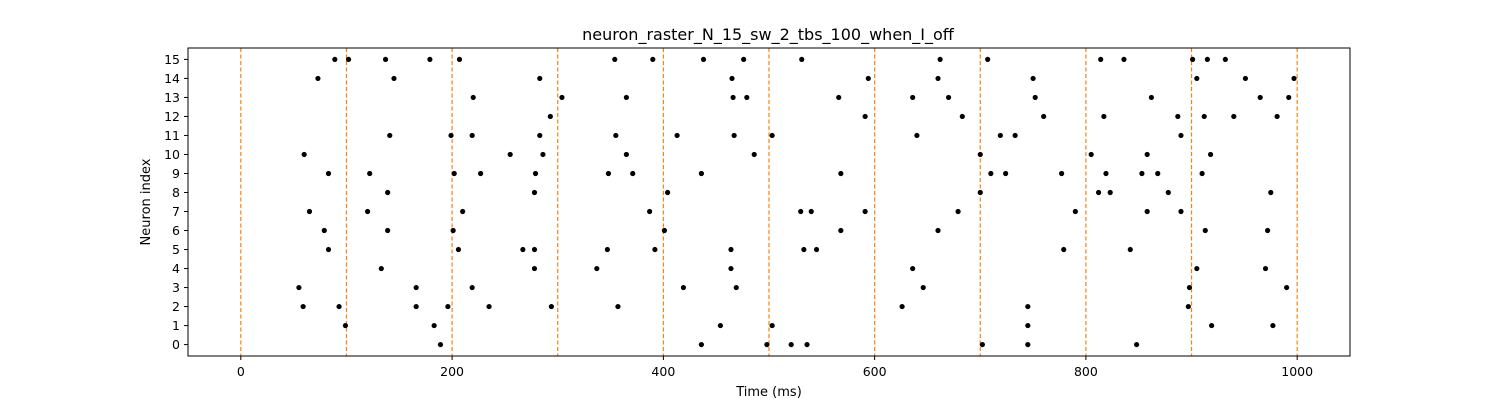 This screenshot has height=400, width=1500. What do you see at coordinates (172, 135) in the screenshot?
I see `y-tick-label: 11` at bounding box center [172, 135].